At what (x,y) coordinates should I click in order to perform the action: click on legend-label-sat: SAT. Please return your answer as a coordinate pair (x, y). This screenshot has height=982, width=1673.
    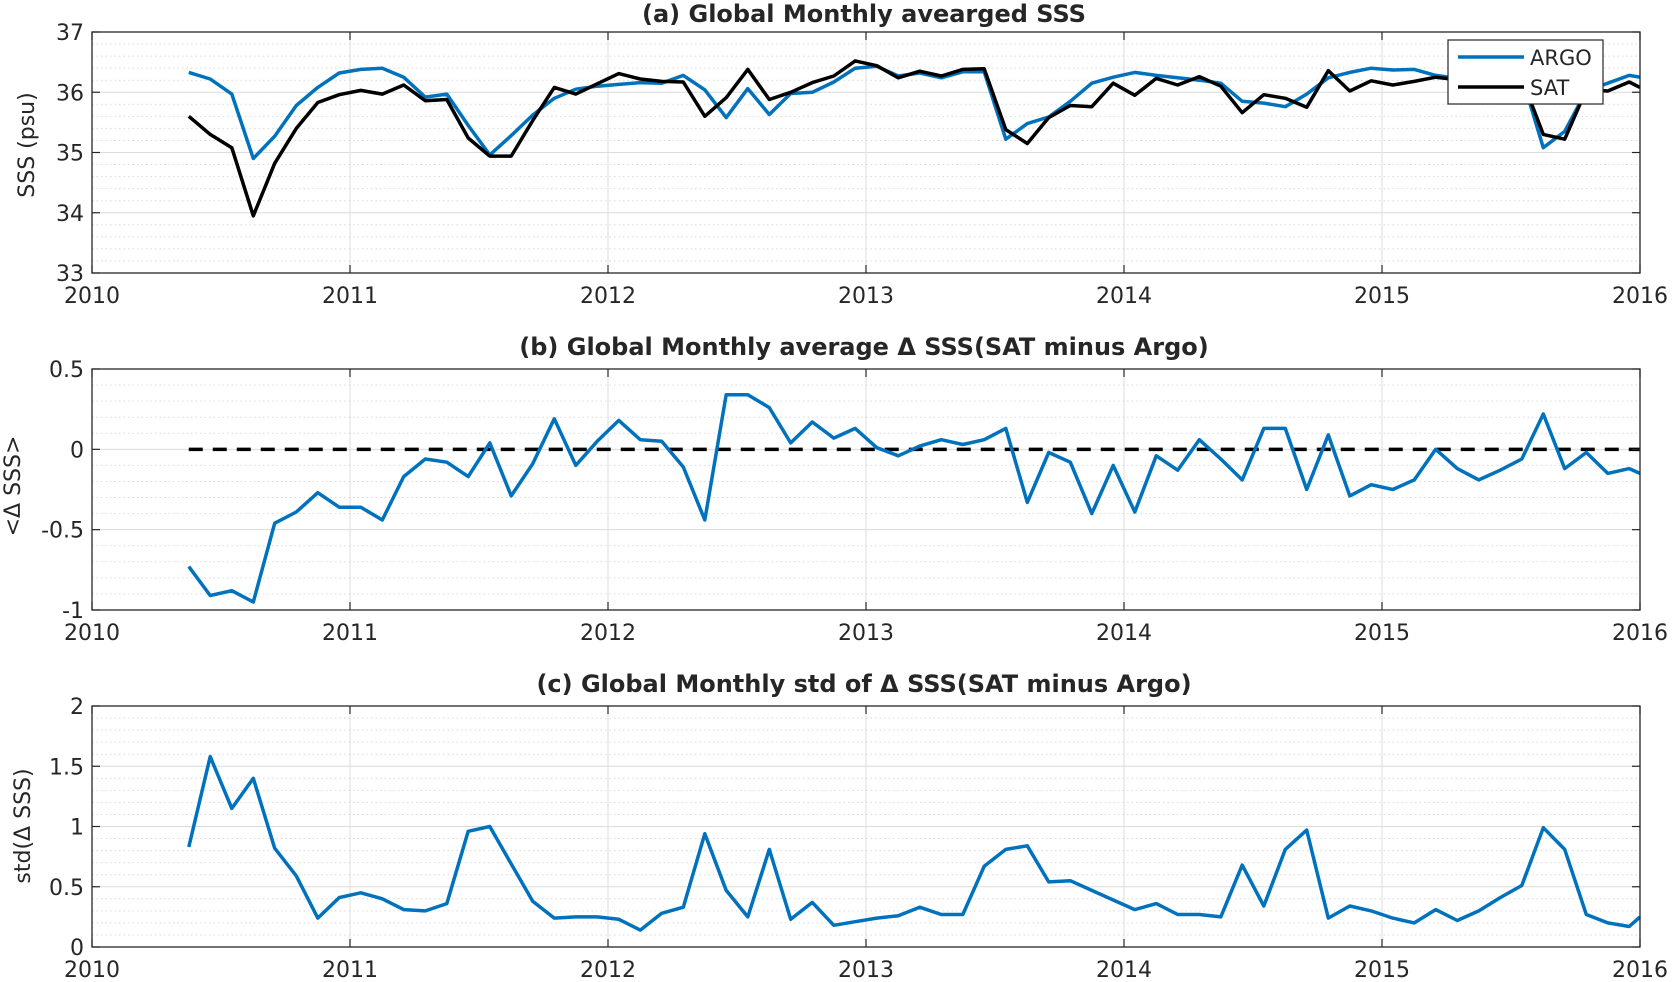
    Looking at the image, I should click on (1549, 88).